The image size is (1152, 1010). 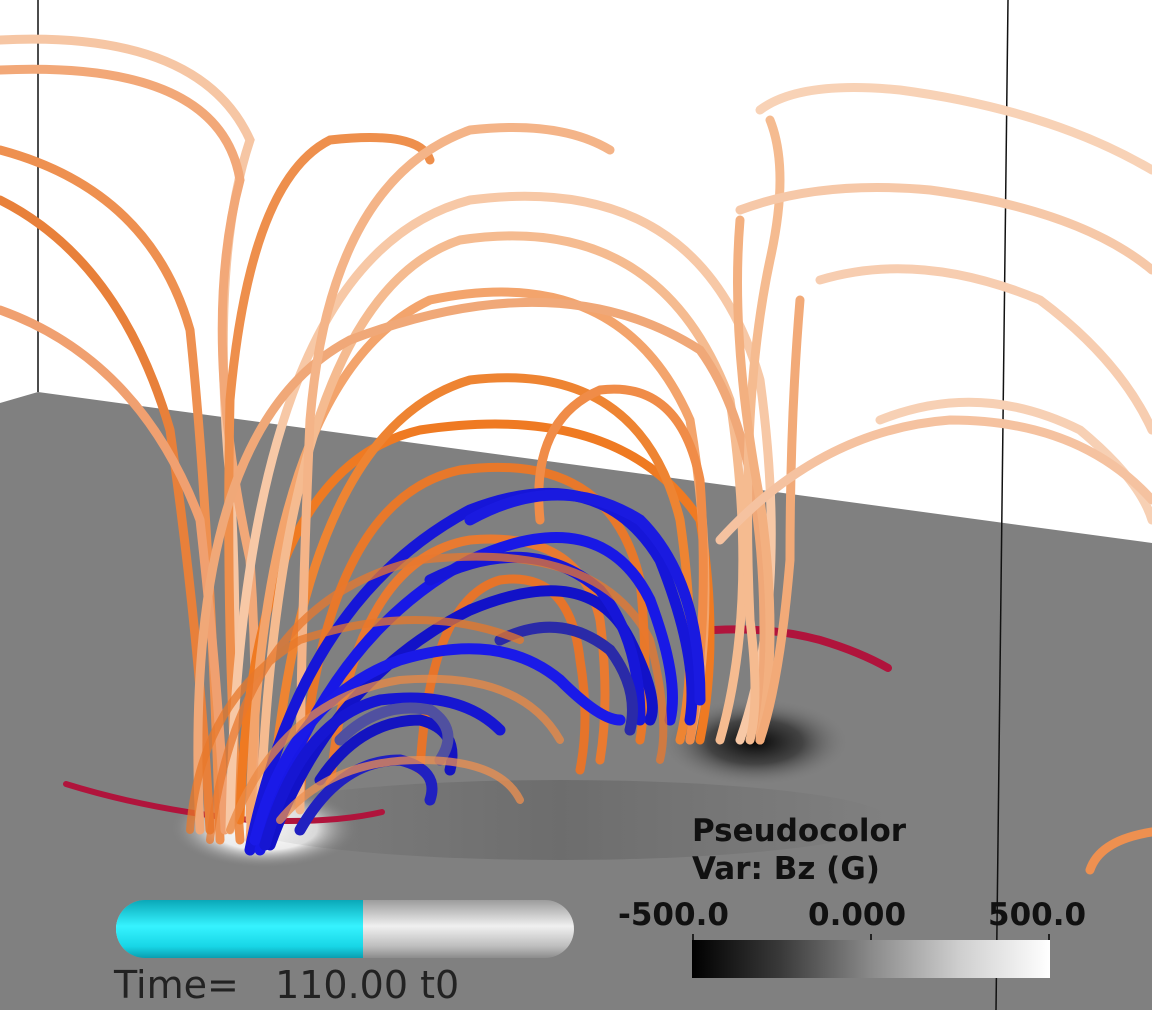 I want to click on colorbar-tick-min: -500.0, so click(x=673, y=915).